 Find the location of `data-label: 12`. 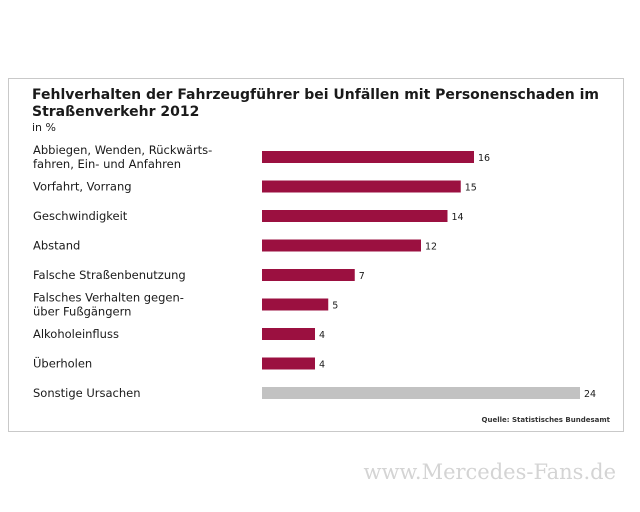

data-label: 12 is located at coordinates (431, 247).